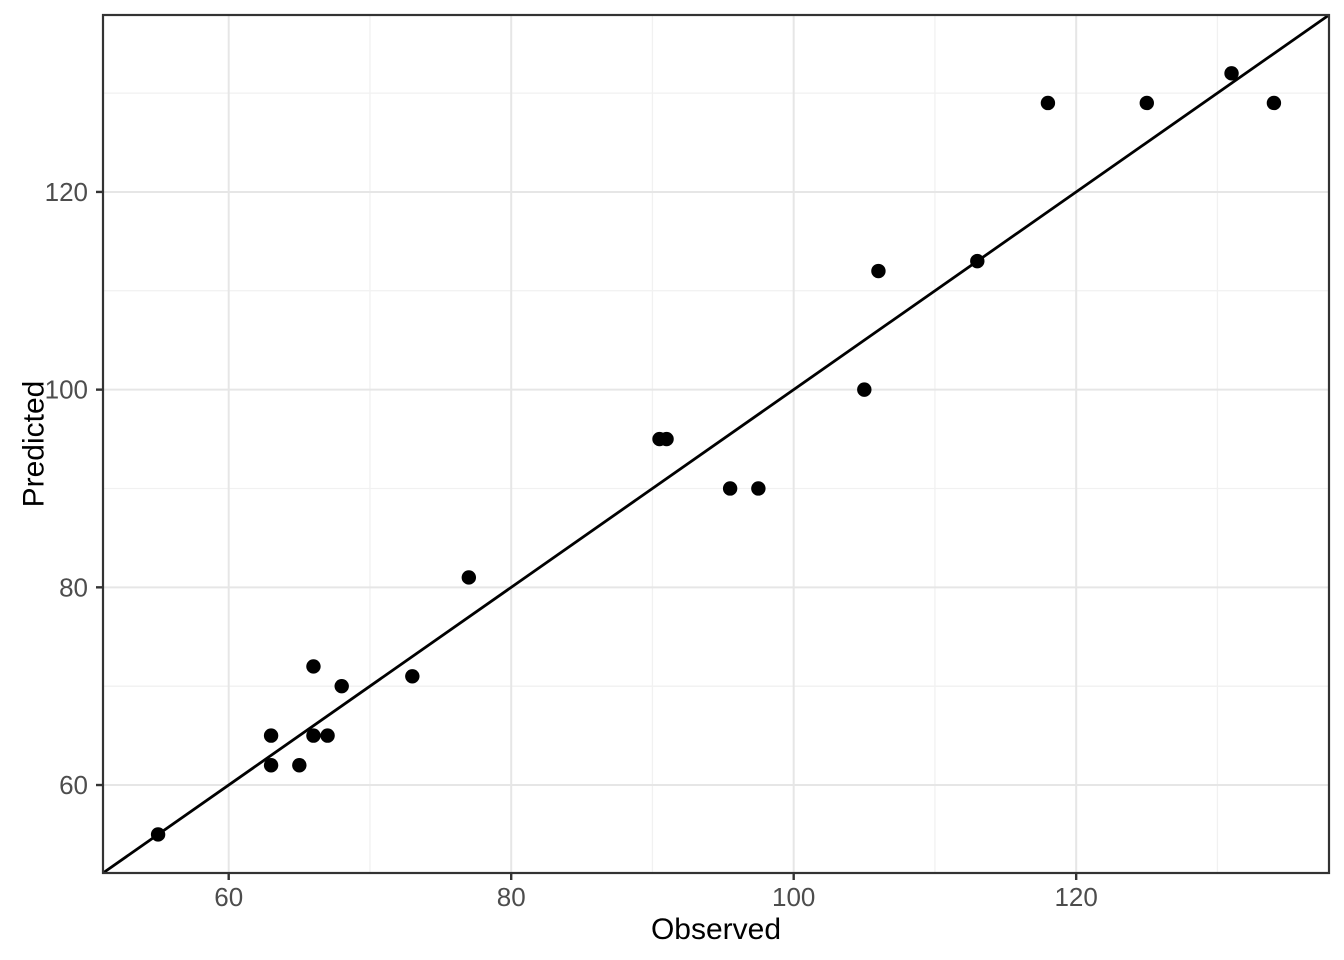  What do you see at coordinates (73, 587) in the screenshot?
I see `y-tick-label: 80` at bounding box center [73, 587].